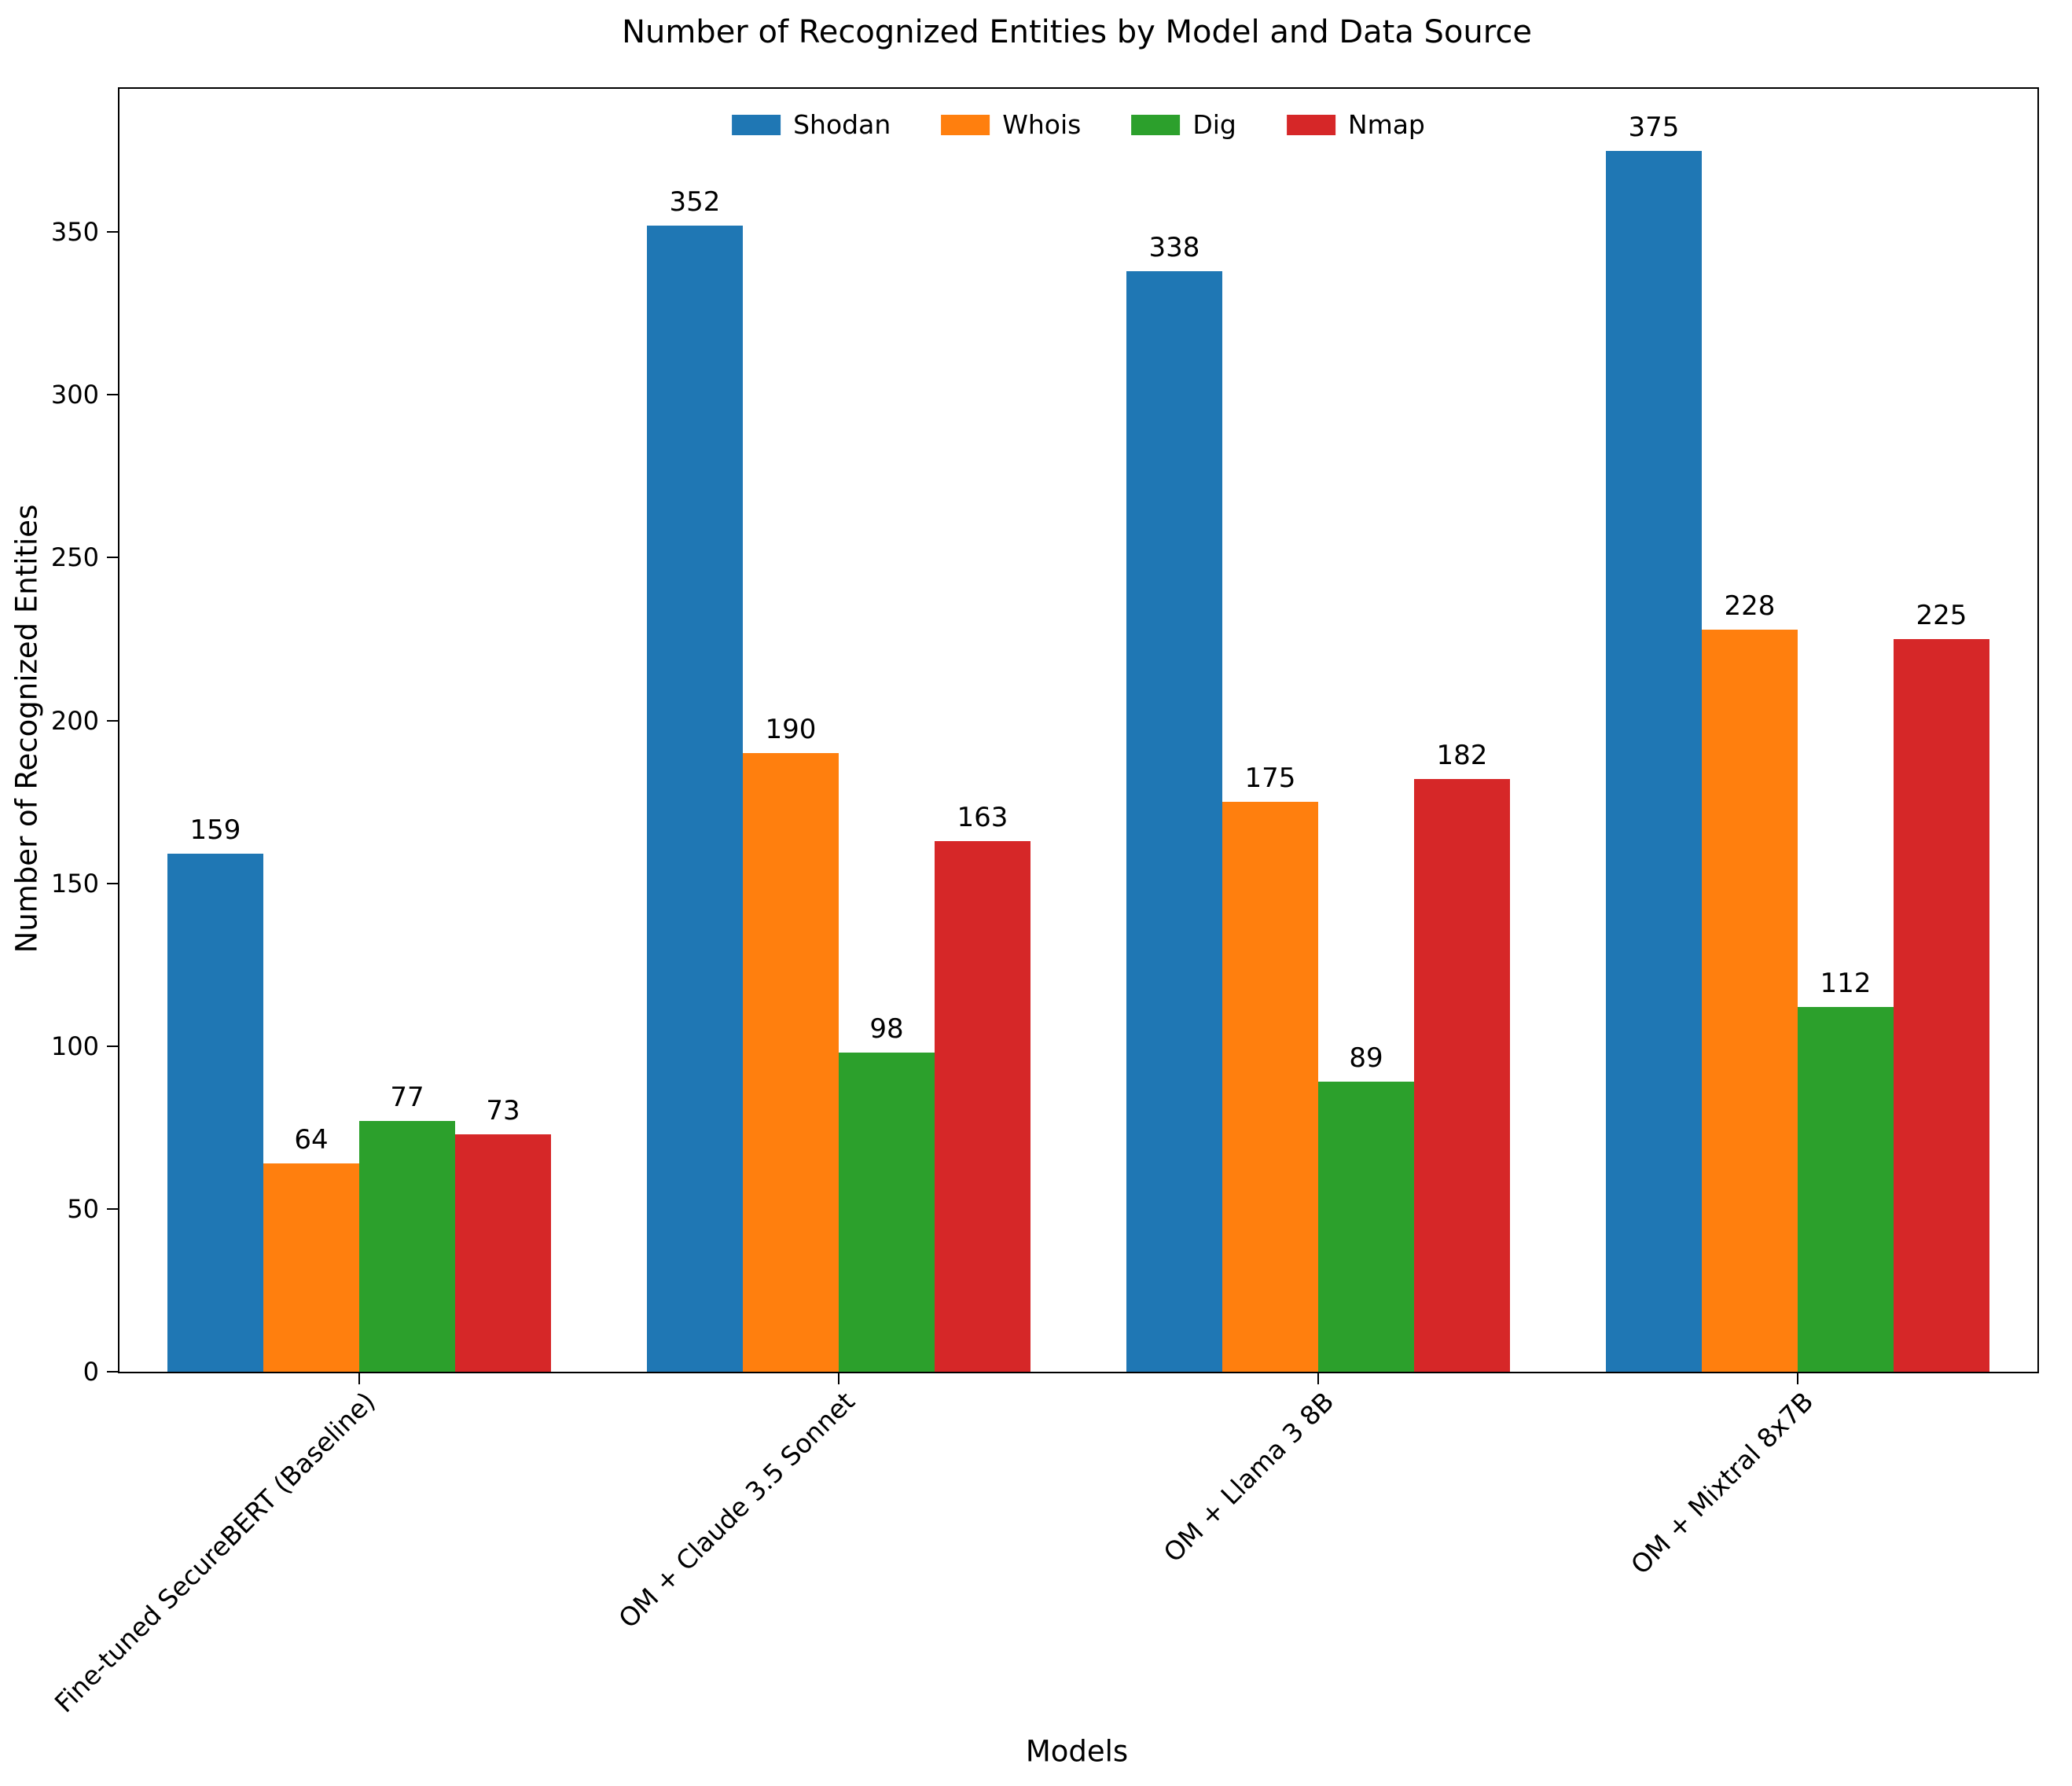 The image size is (2072, 1786). What do you see at coordinates (1462, 756) in the screenshot?
I see `bar-value-label: 182` at bounding box center [1462, 756].